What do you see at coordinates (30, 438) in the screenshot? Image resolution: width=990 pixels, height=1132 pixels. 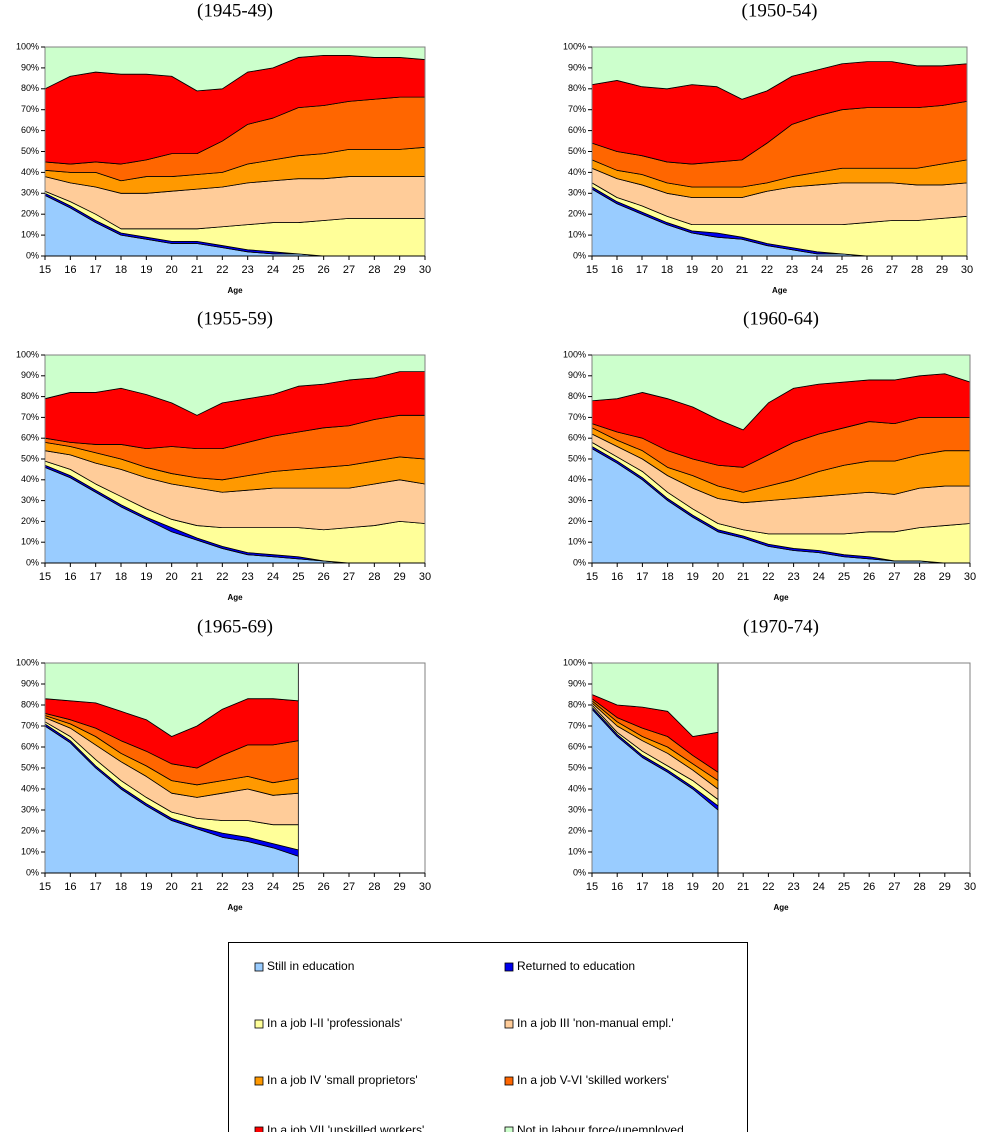 I see `y-tick-label: 60%` at bounding box center [30, 438].